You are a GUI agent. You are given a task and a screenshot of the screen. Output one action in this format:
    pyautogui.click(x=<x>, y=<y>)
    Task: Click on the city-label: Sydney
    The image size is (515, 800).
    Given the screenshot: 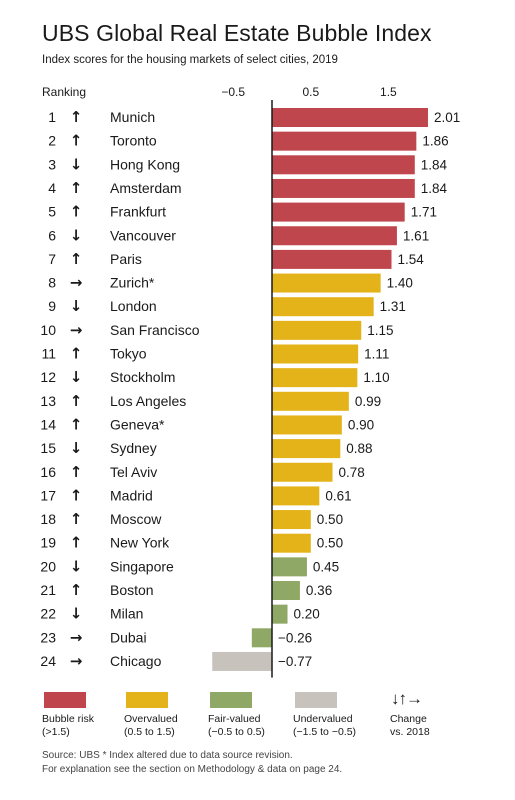 What is the action you would take?
    pyautogui.click(x=133, y=448)
    